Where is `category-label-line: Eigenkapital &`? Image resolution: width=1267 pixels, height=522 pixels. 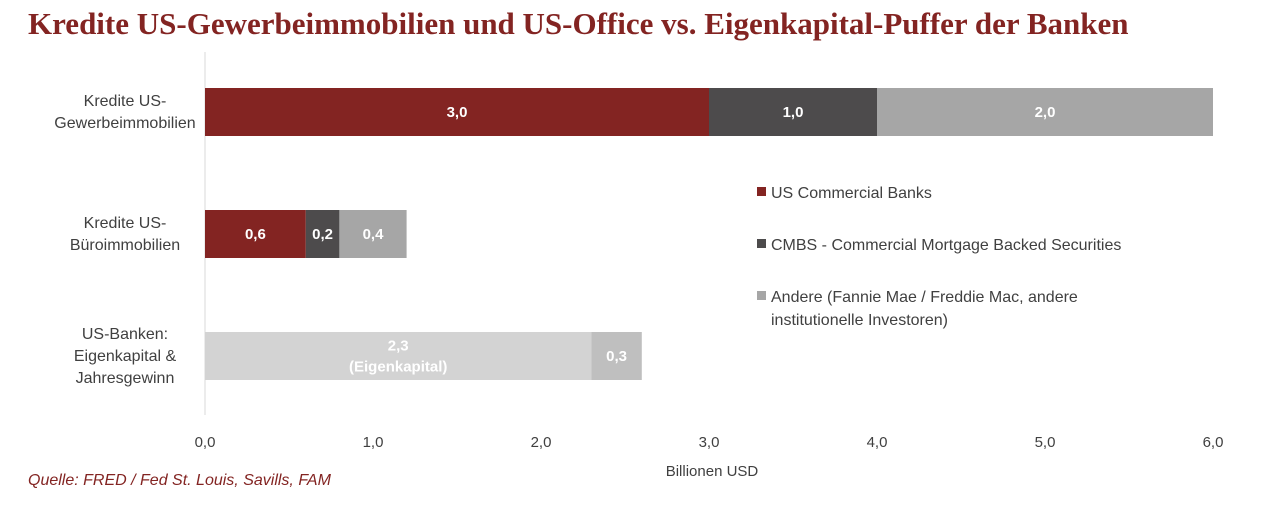 category-label-line: Eigenkapital & is located at coordinates (125, 356).